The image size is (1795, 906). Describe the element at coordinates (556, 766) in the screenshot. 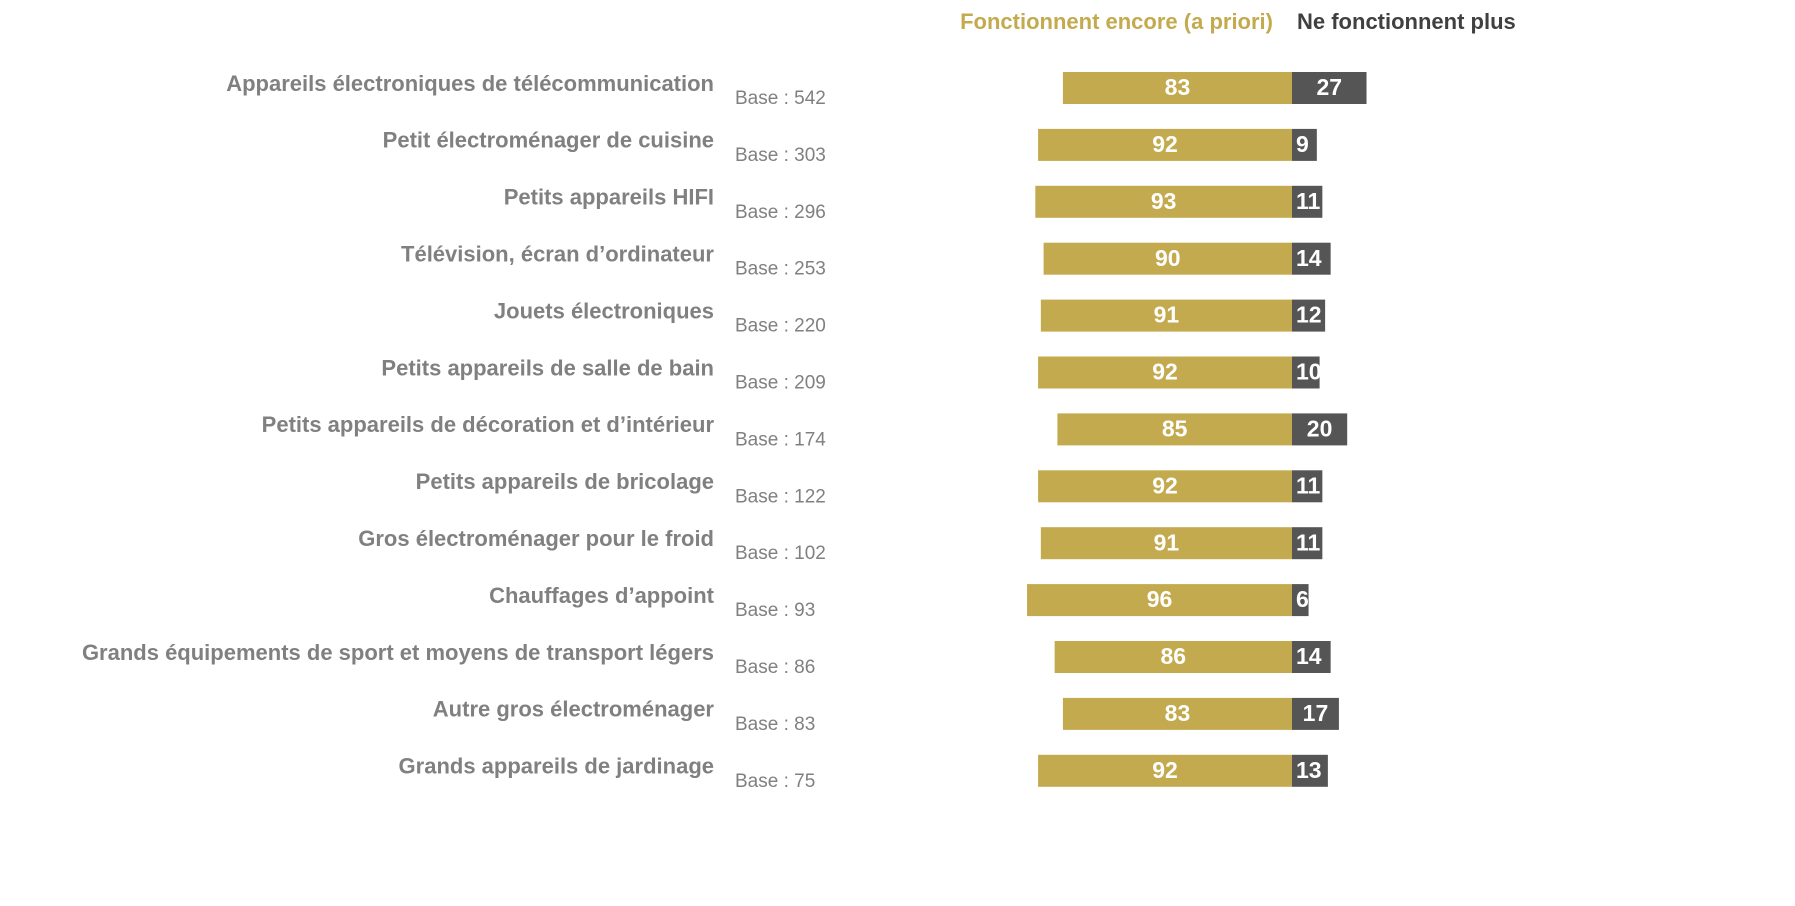

I see `category-label: Grands appareils de jardinage` at that location.